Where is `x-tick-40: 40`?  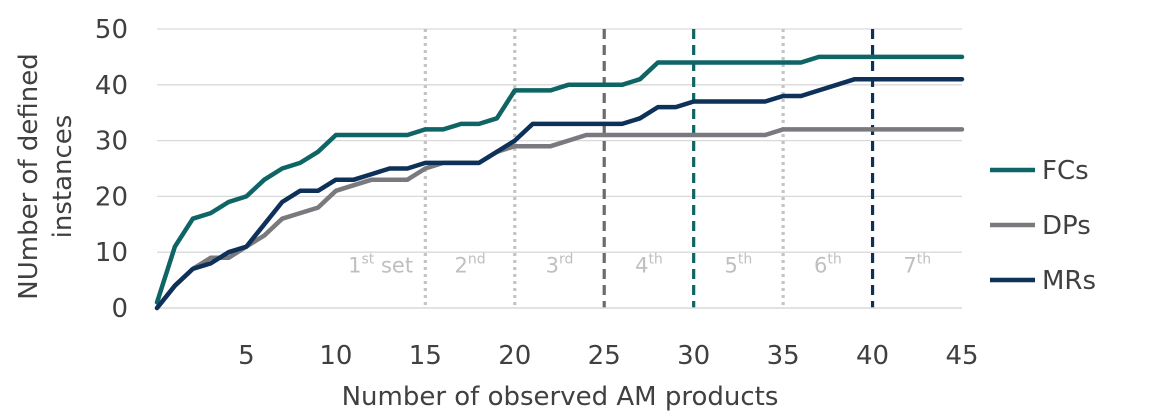
x-tick-40: 40 is located at coordinates (872, 356).